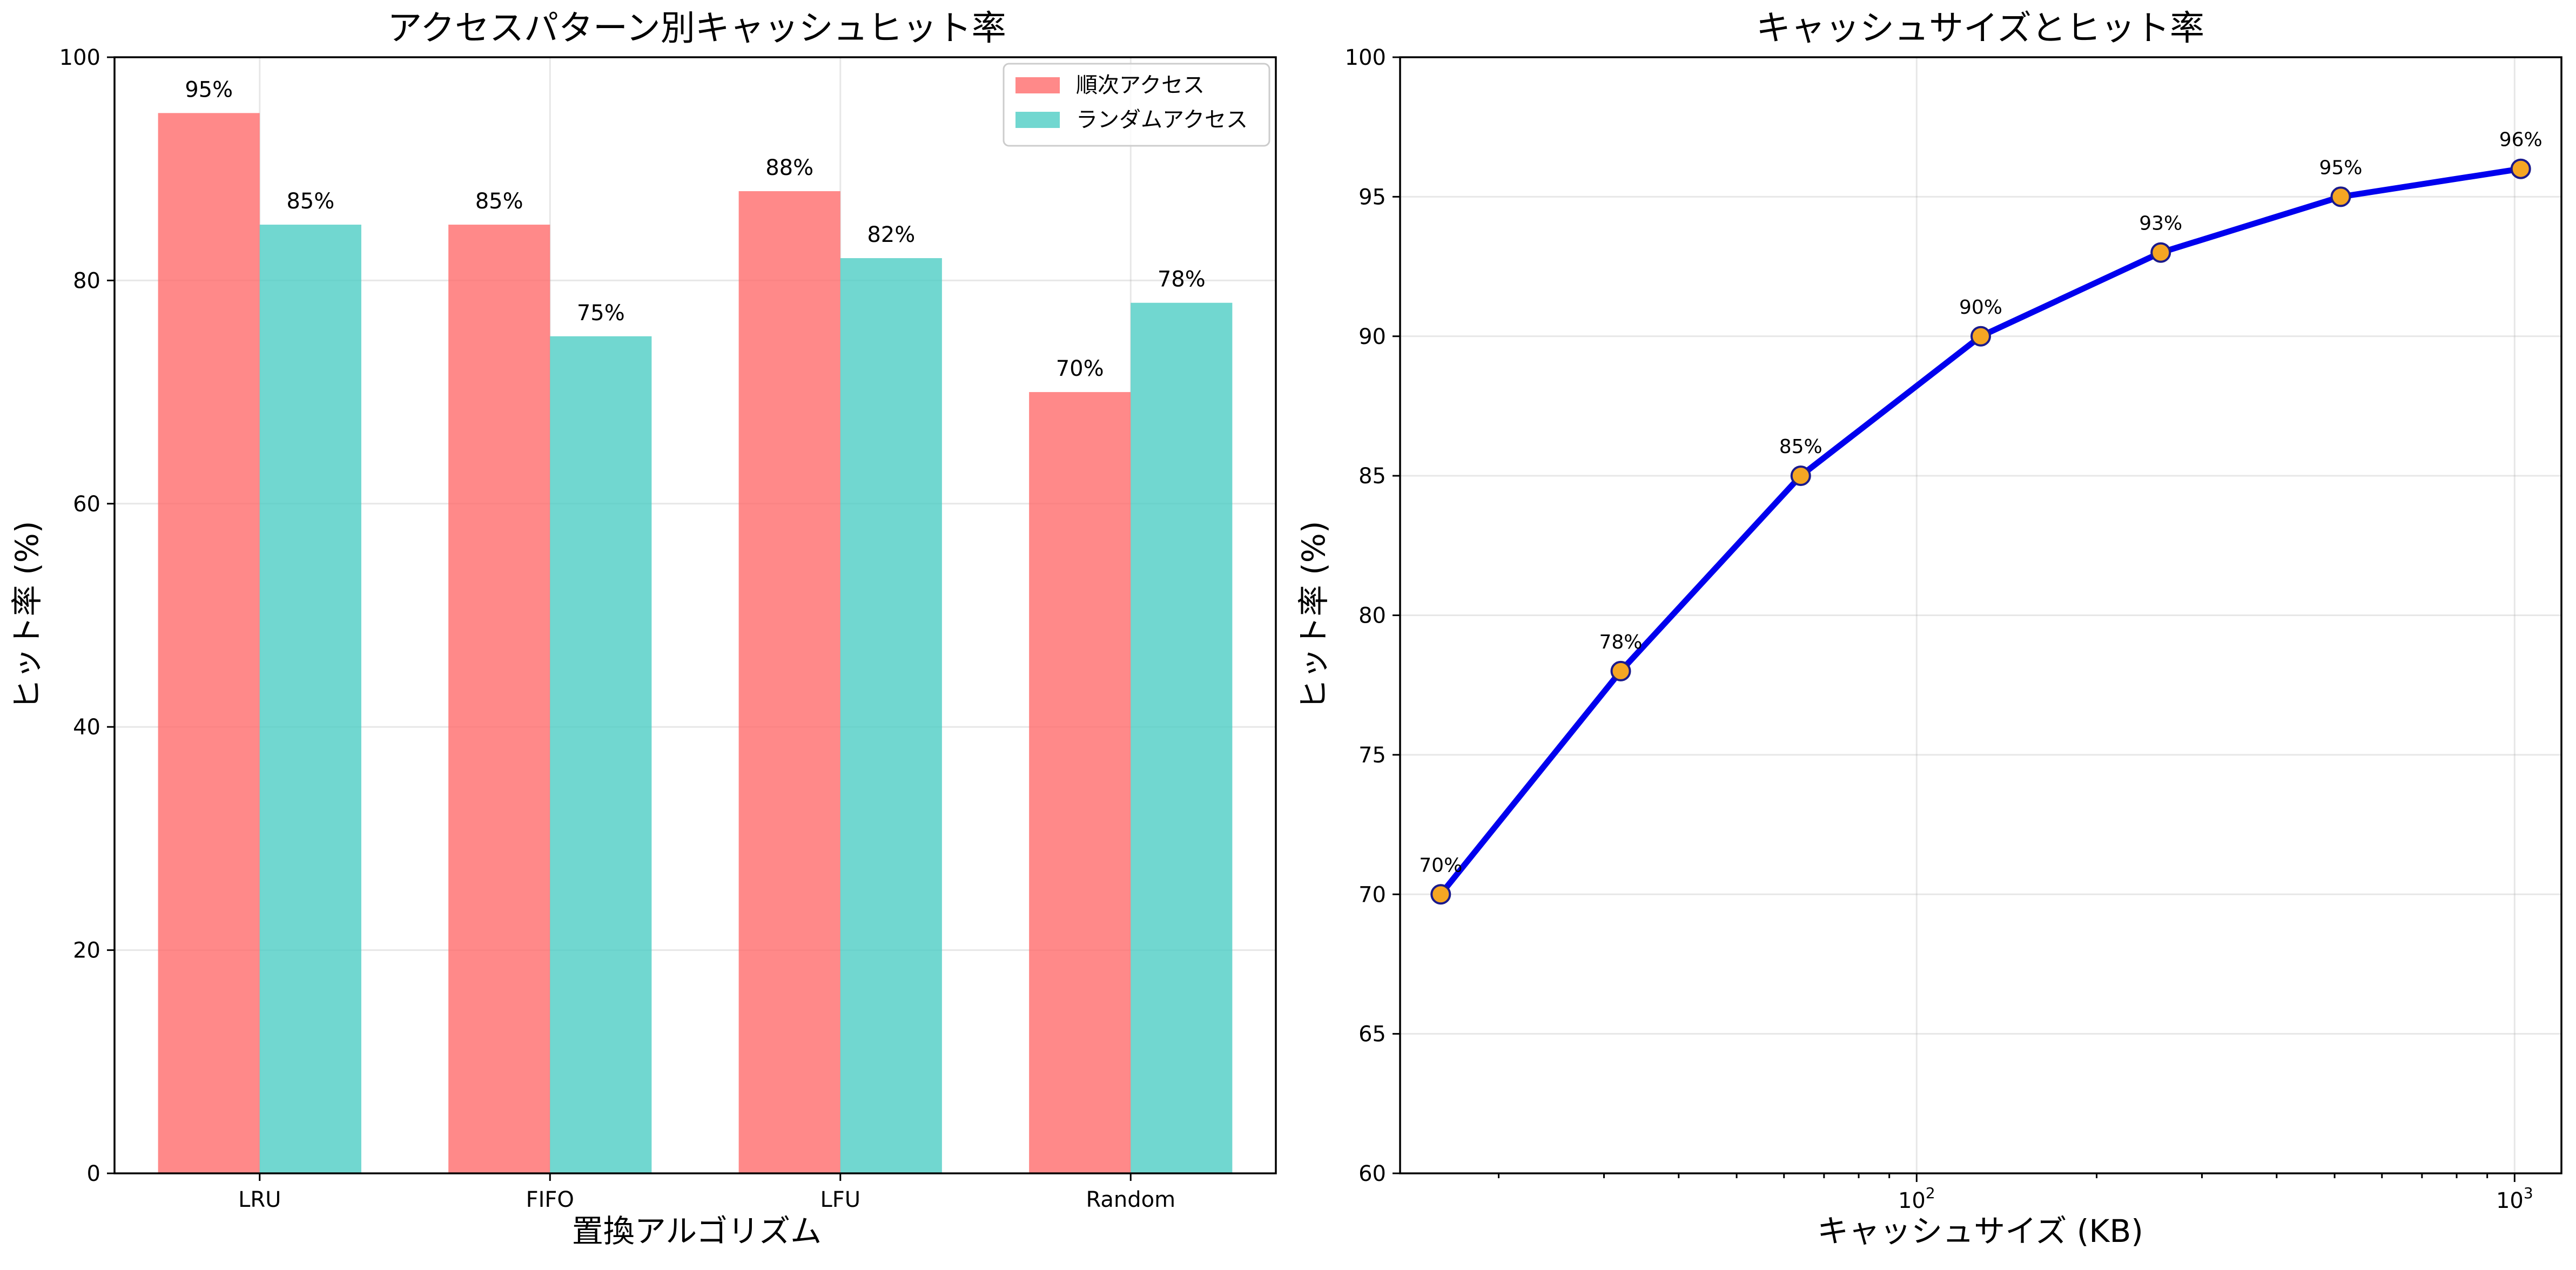 This screenshot has height=1270, width=2576. I want to click on legend-label: 順次アクセス, so click(1140, 85).